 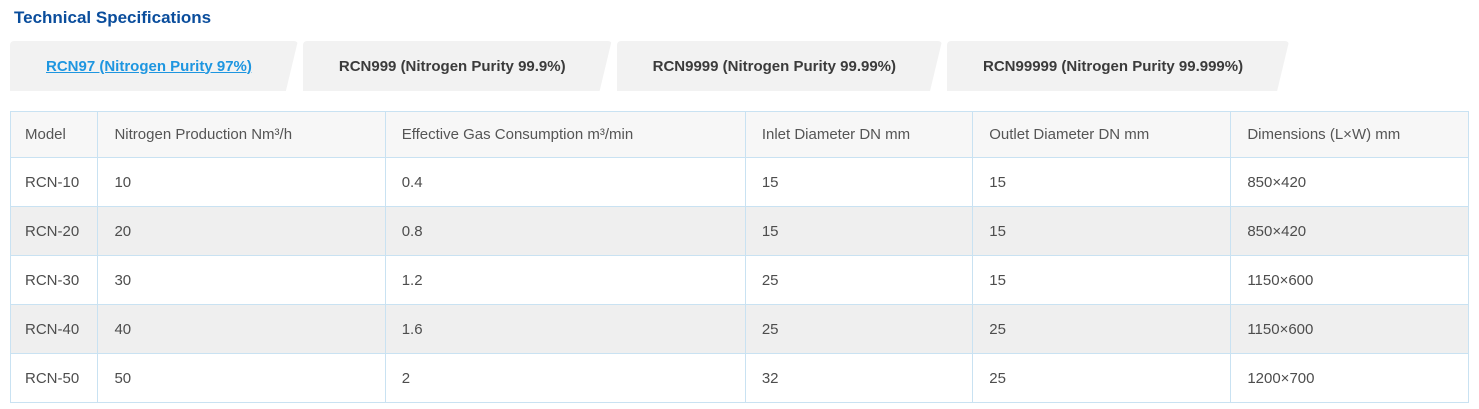 I want to click on cell-gas-consumption: 1.2, so click(x=565, y=280).